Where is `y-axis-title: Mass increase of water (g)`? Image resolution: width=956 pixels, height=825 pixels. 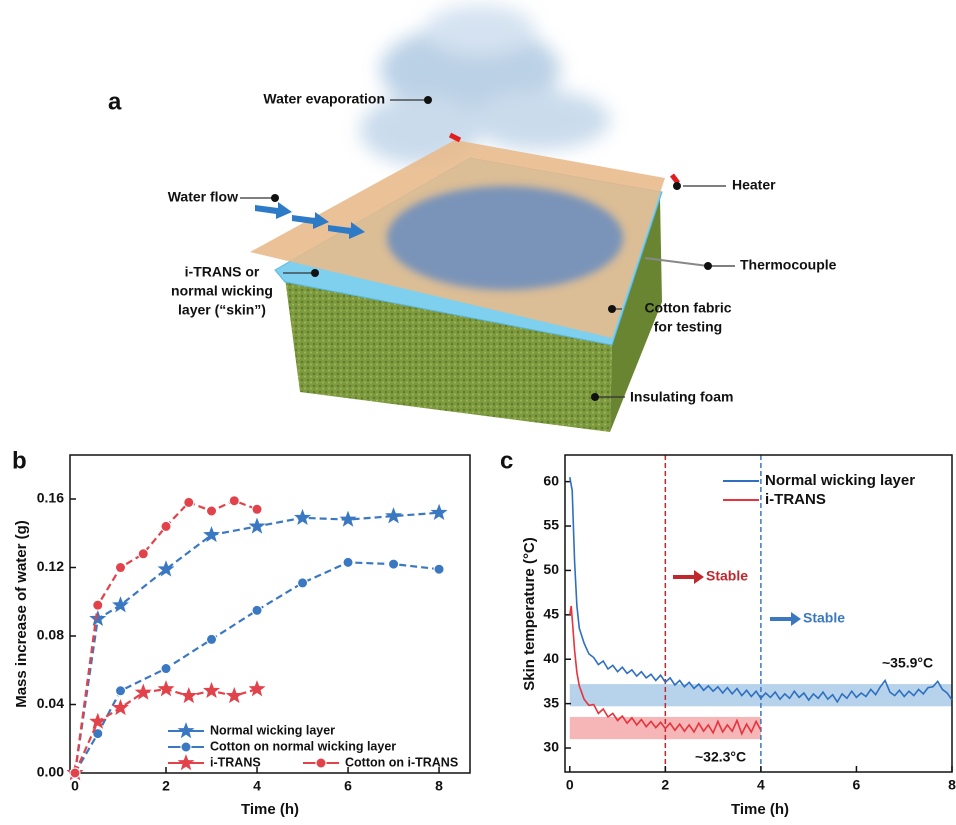
y-axis-title: Mass increase of water (g) is located at coordinates (21, 614).